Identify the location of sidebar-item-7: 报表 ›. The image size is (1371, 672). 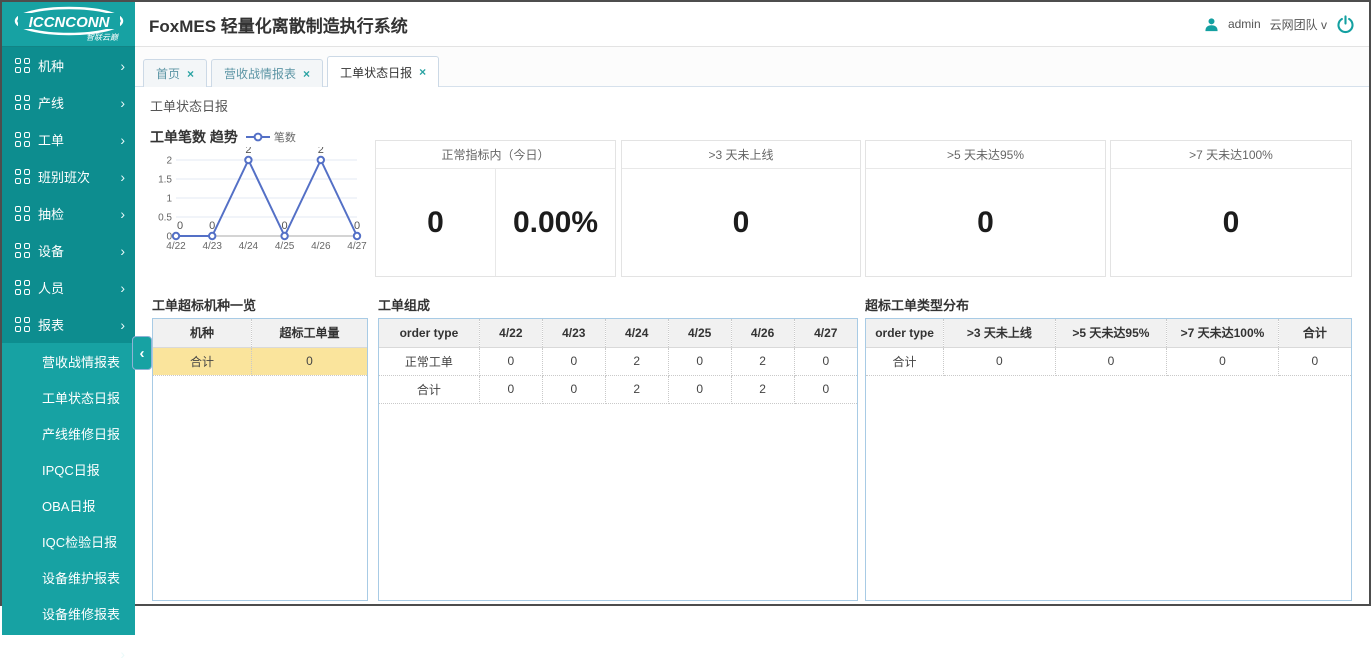
(68, 324).